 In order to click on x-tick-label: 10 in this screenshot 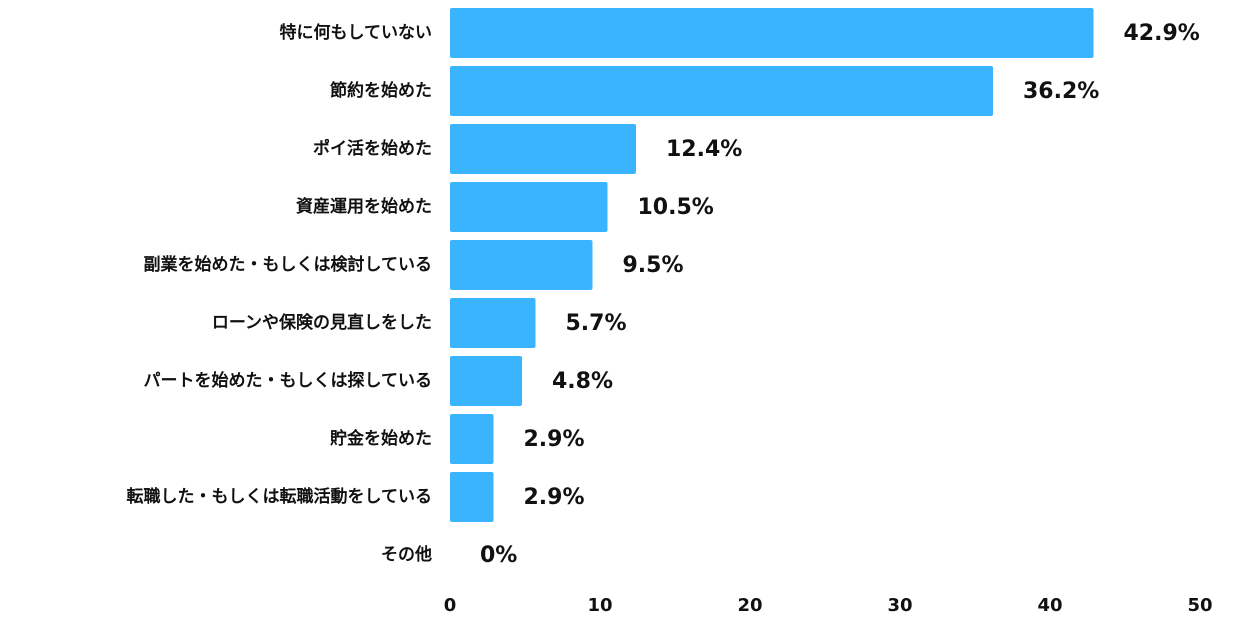, I will do `click(599, 605)`.